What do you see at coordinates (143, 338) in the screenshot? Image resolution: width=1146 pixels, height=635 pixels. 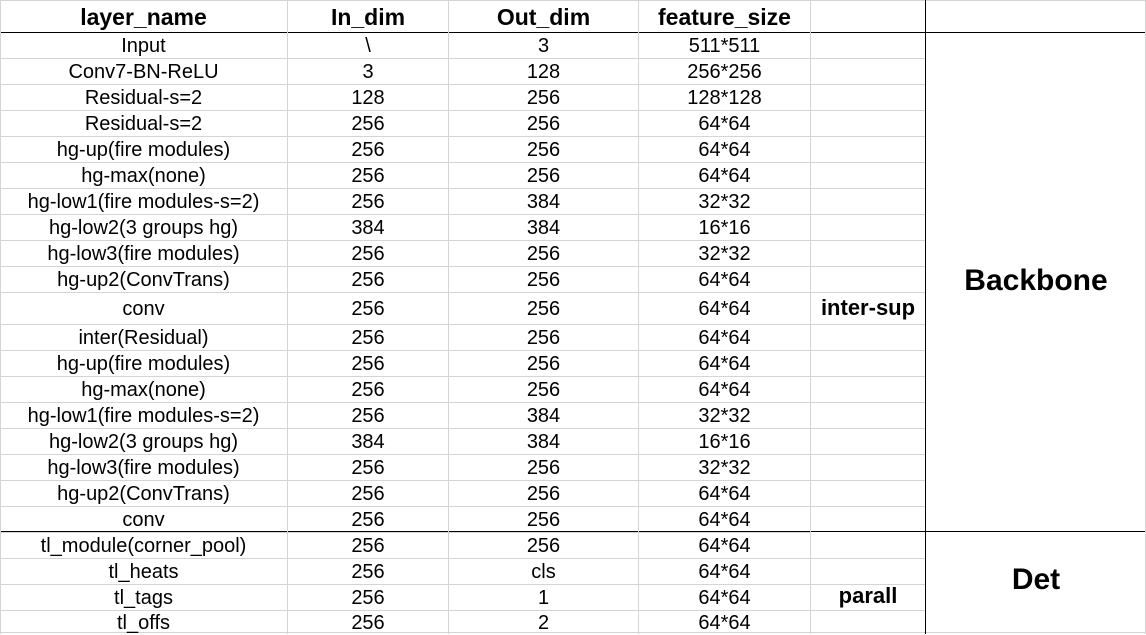 I see `layer-name-cell: inter(Residual)` at bounding box center [143, 338].